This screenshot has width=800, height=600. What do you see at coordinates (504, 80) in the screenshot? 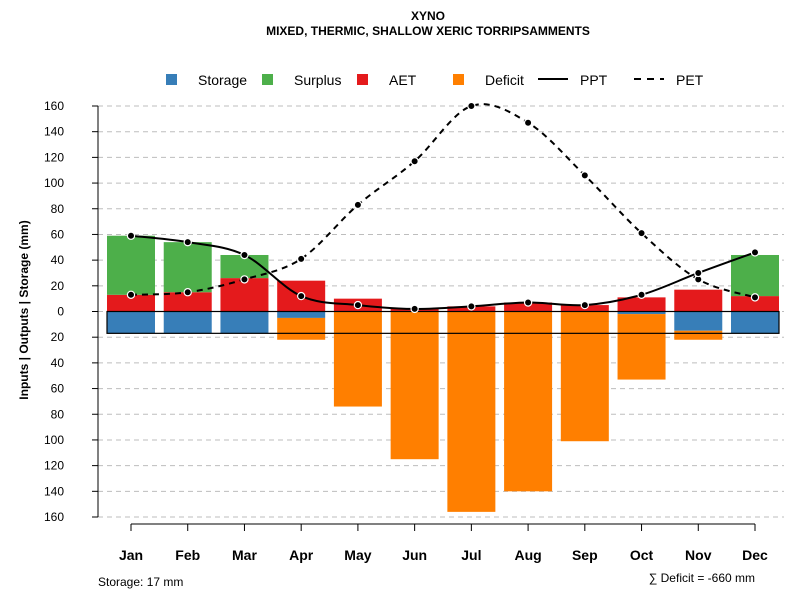
I see `legend-label-deficit: Deficit` at bounding box center [504, 80].